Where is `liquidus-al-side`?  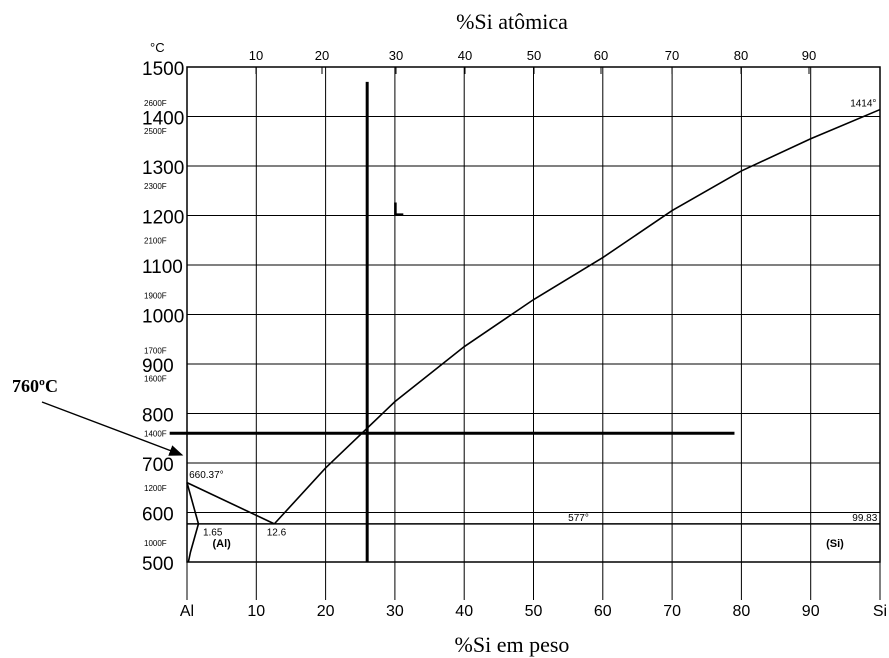 liquidus-al-side is located at coordinates (230, 503).